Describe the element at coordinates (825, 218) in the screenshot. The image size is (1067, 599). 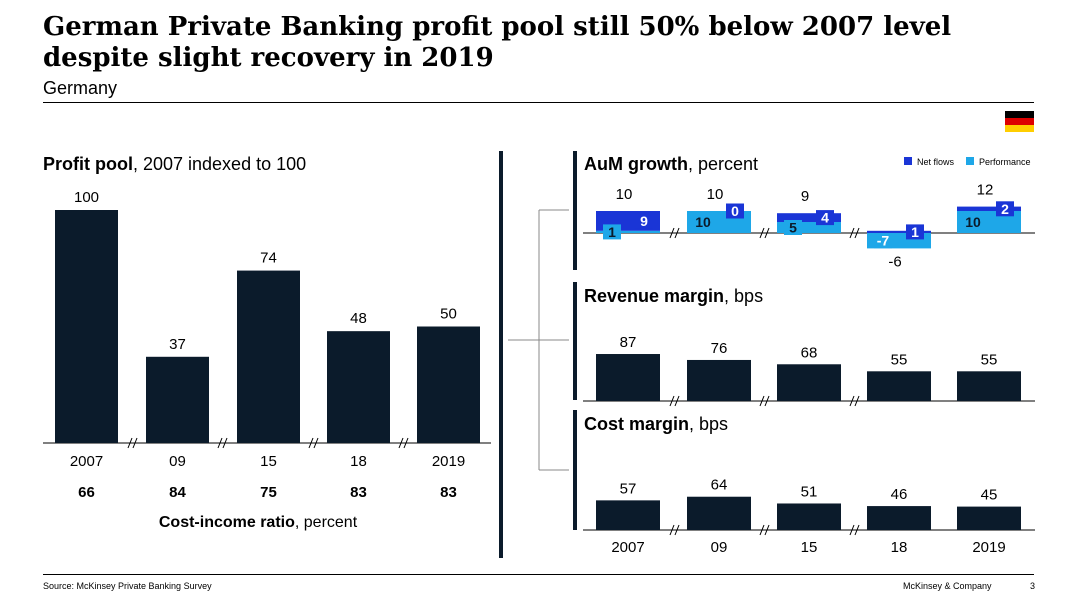
I see `aum-net-flows-label: 4` at that location.